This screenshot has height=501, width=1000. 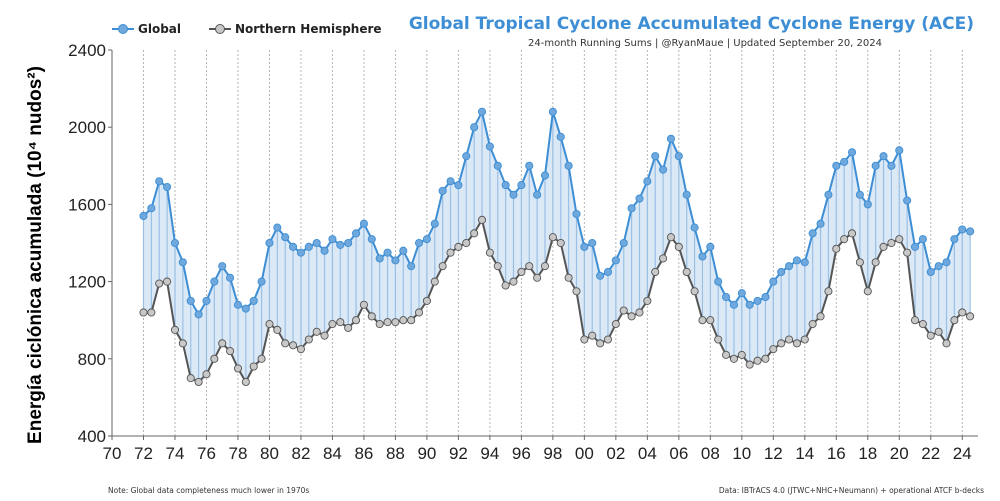 What do you see at coordinates (87, 204) in the screenshot?
I see `y-tick-label: 1600` at bounding box center [87, 204].